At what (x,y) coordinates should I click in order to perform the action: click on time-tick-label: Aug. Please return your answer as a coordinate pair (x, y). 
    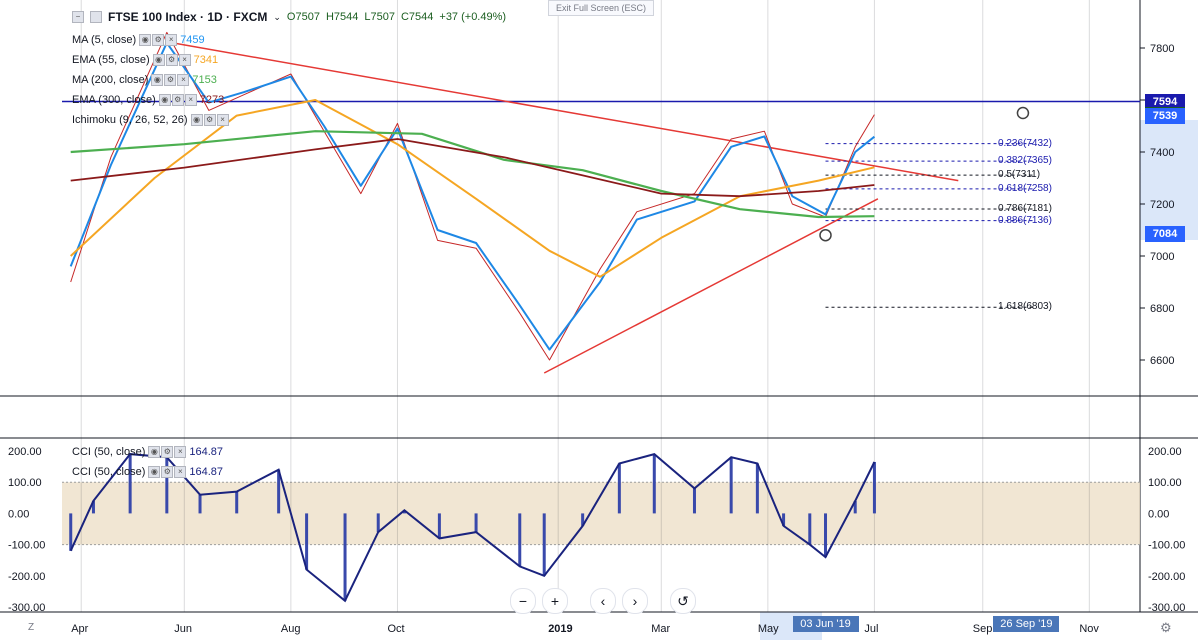
    Looking at the image, I should click on (291, 629).